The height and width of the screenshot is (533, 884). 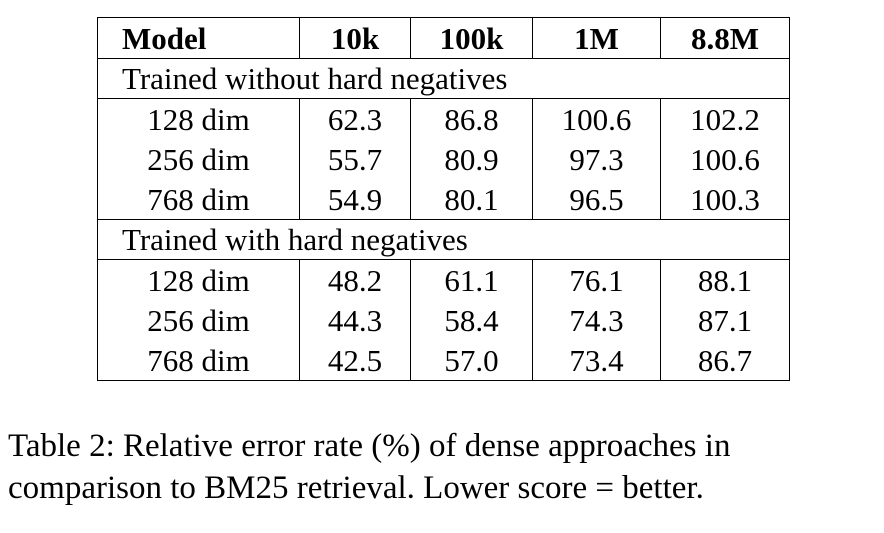 I want to click on value-cell-1m: 96.5, so click(x=596, y=199).